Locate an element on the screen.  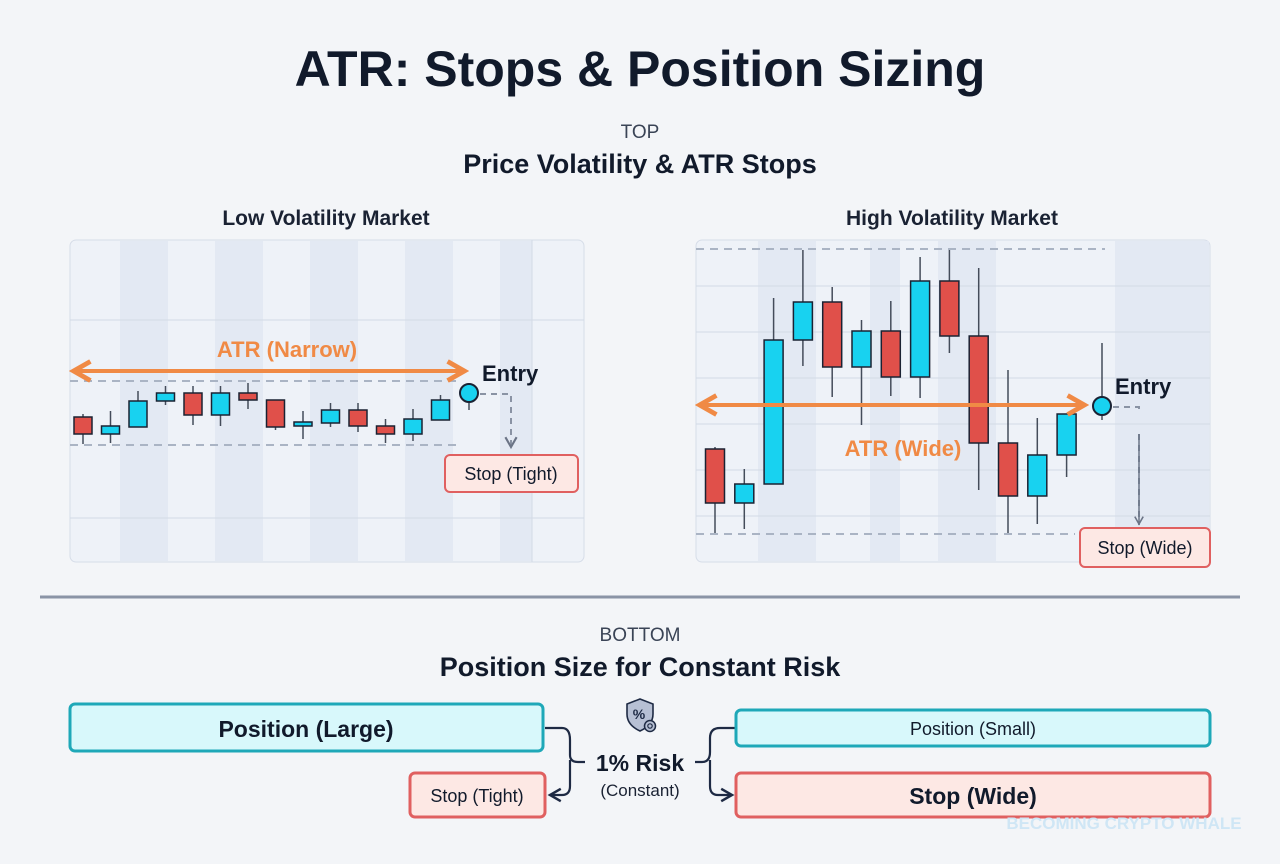
atr-label: ATR (Narrow) is located at coordinates (287, 349).